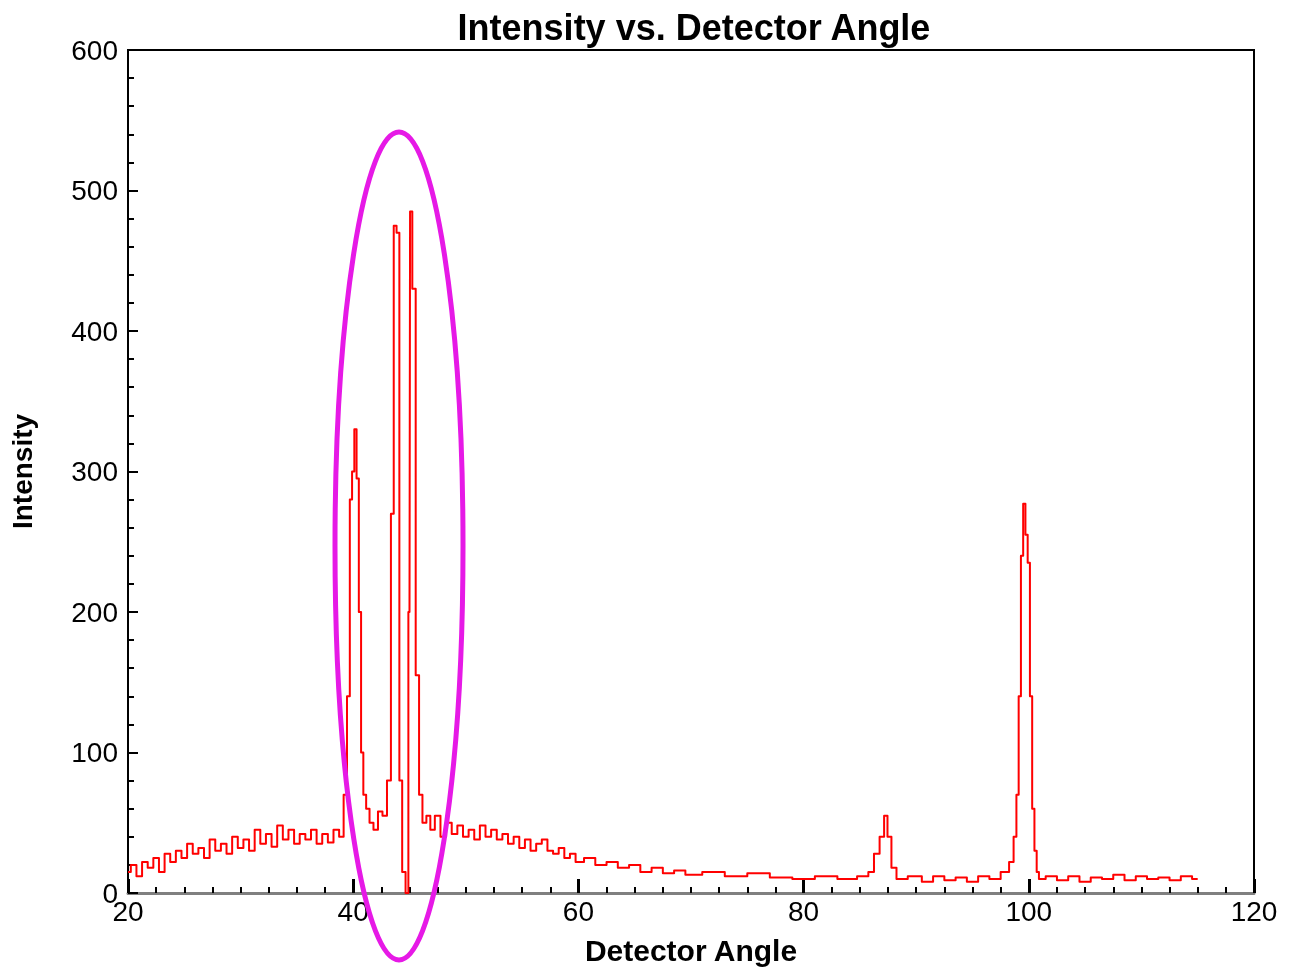 This screenshot has height=973, width=1289. What do you see at coordinates (1254, 911) in the screenshot?
I see `x-tick-label: 120` at bounding box center [1254, 911].